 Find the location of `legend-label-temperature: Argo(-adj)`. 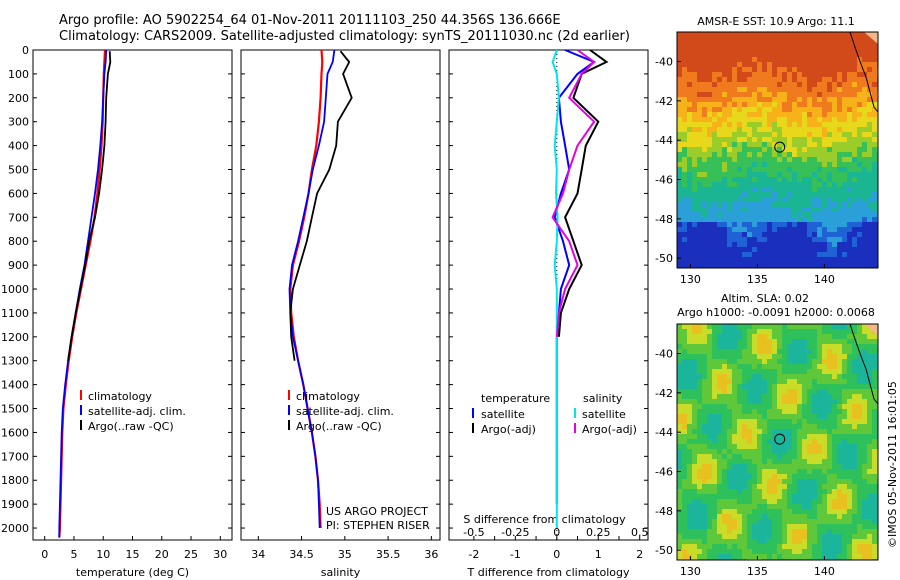

legend-label-temperature: Argo(-adj) is located at coordinates (508, 429).